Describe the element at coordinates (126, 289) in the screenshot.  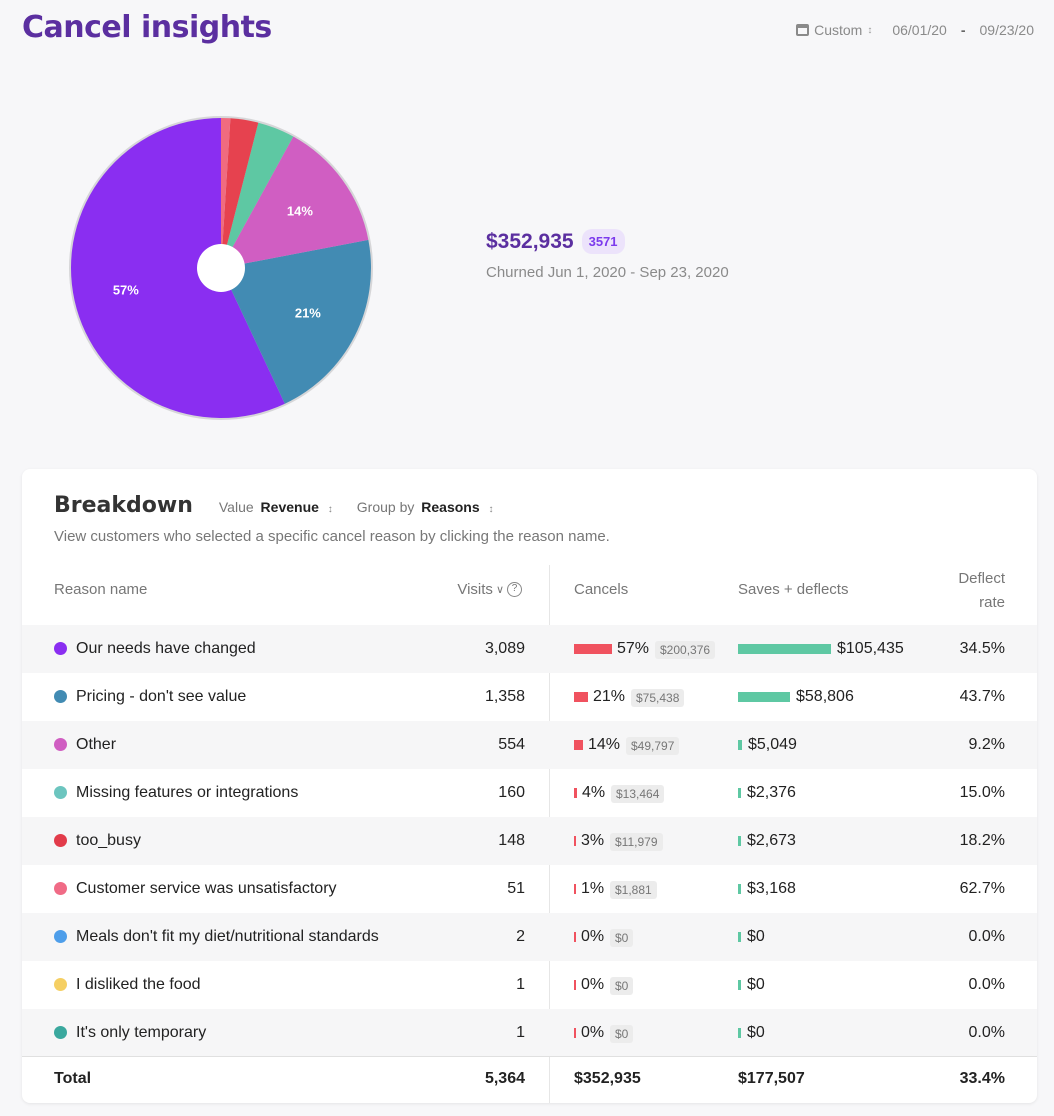
I see `pie-slice-label: 57%` at that location.